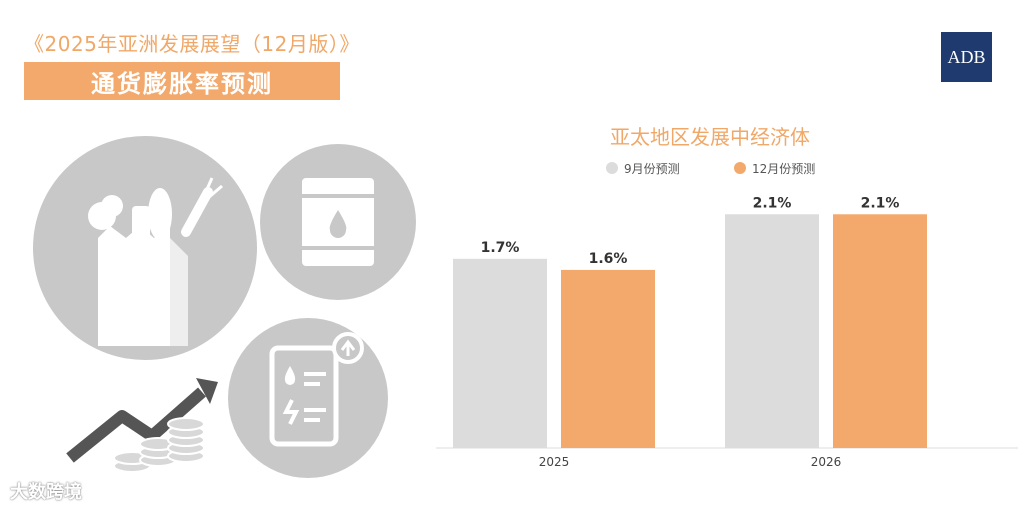 This screenshot has height=508, width=1024. Describe the element at coordinates (192, 44) in the screenshot. I see `report-subtitle: 《2025年亚洲发展展望（12月版）》` at that location.